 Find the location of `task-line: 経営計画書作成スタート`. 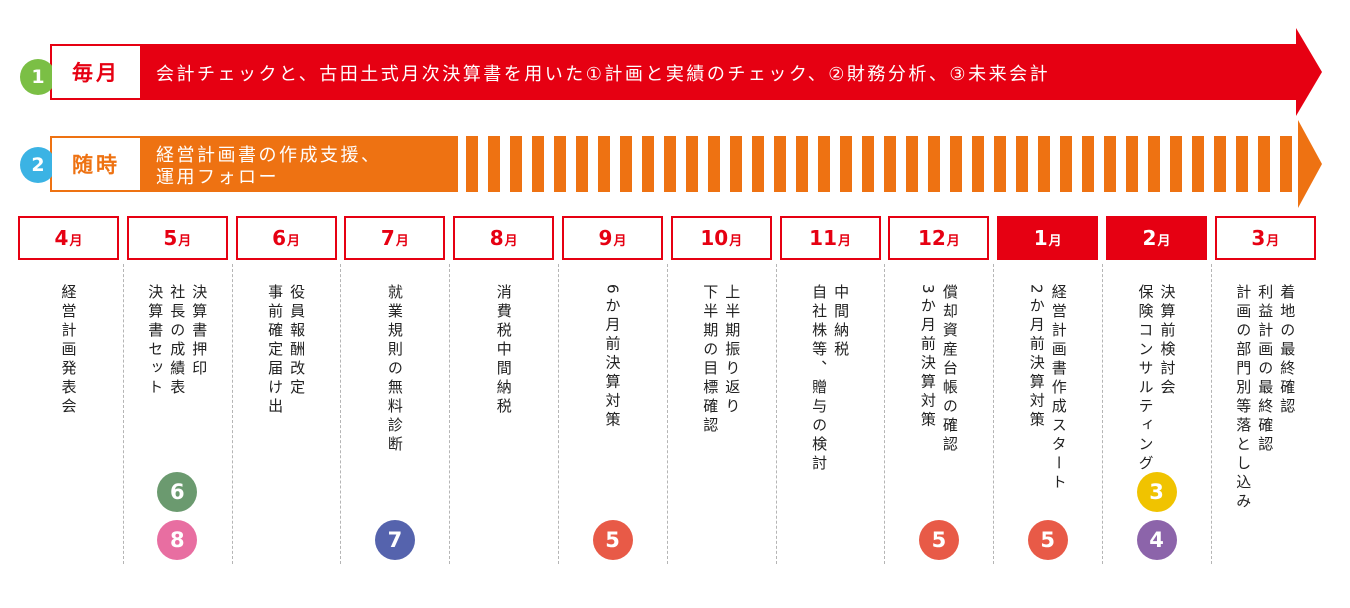

task-line: 経営計画書作成スタート is located at coordinates (1058, 388).